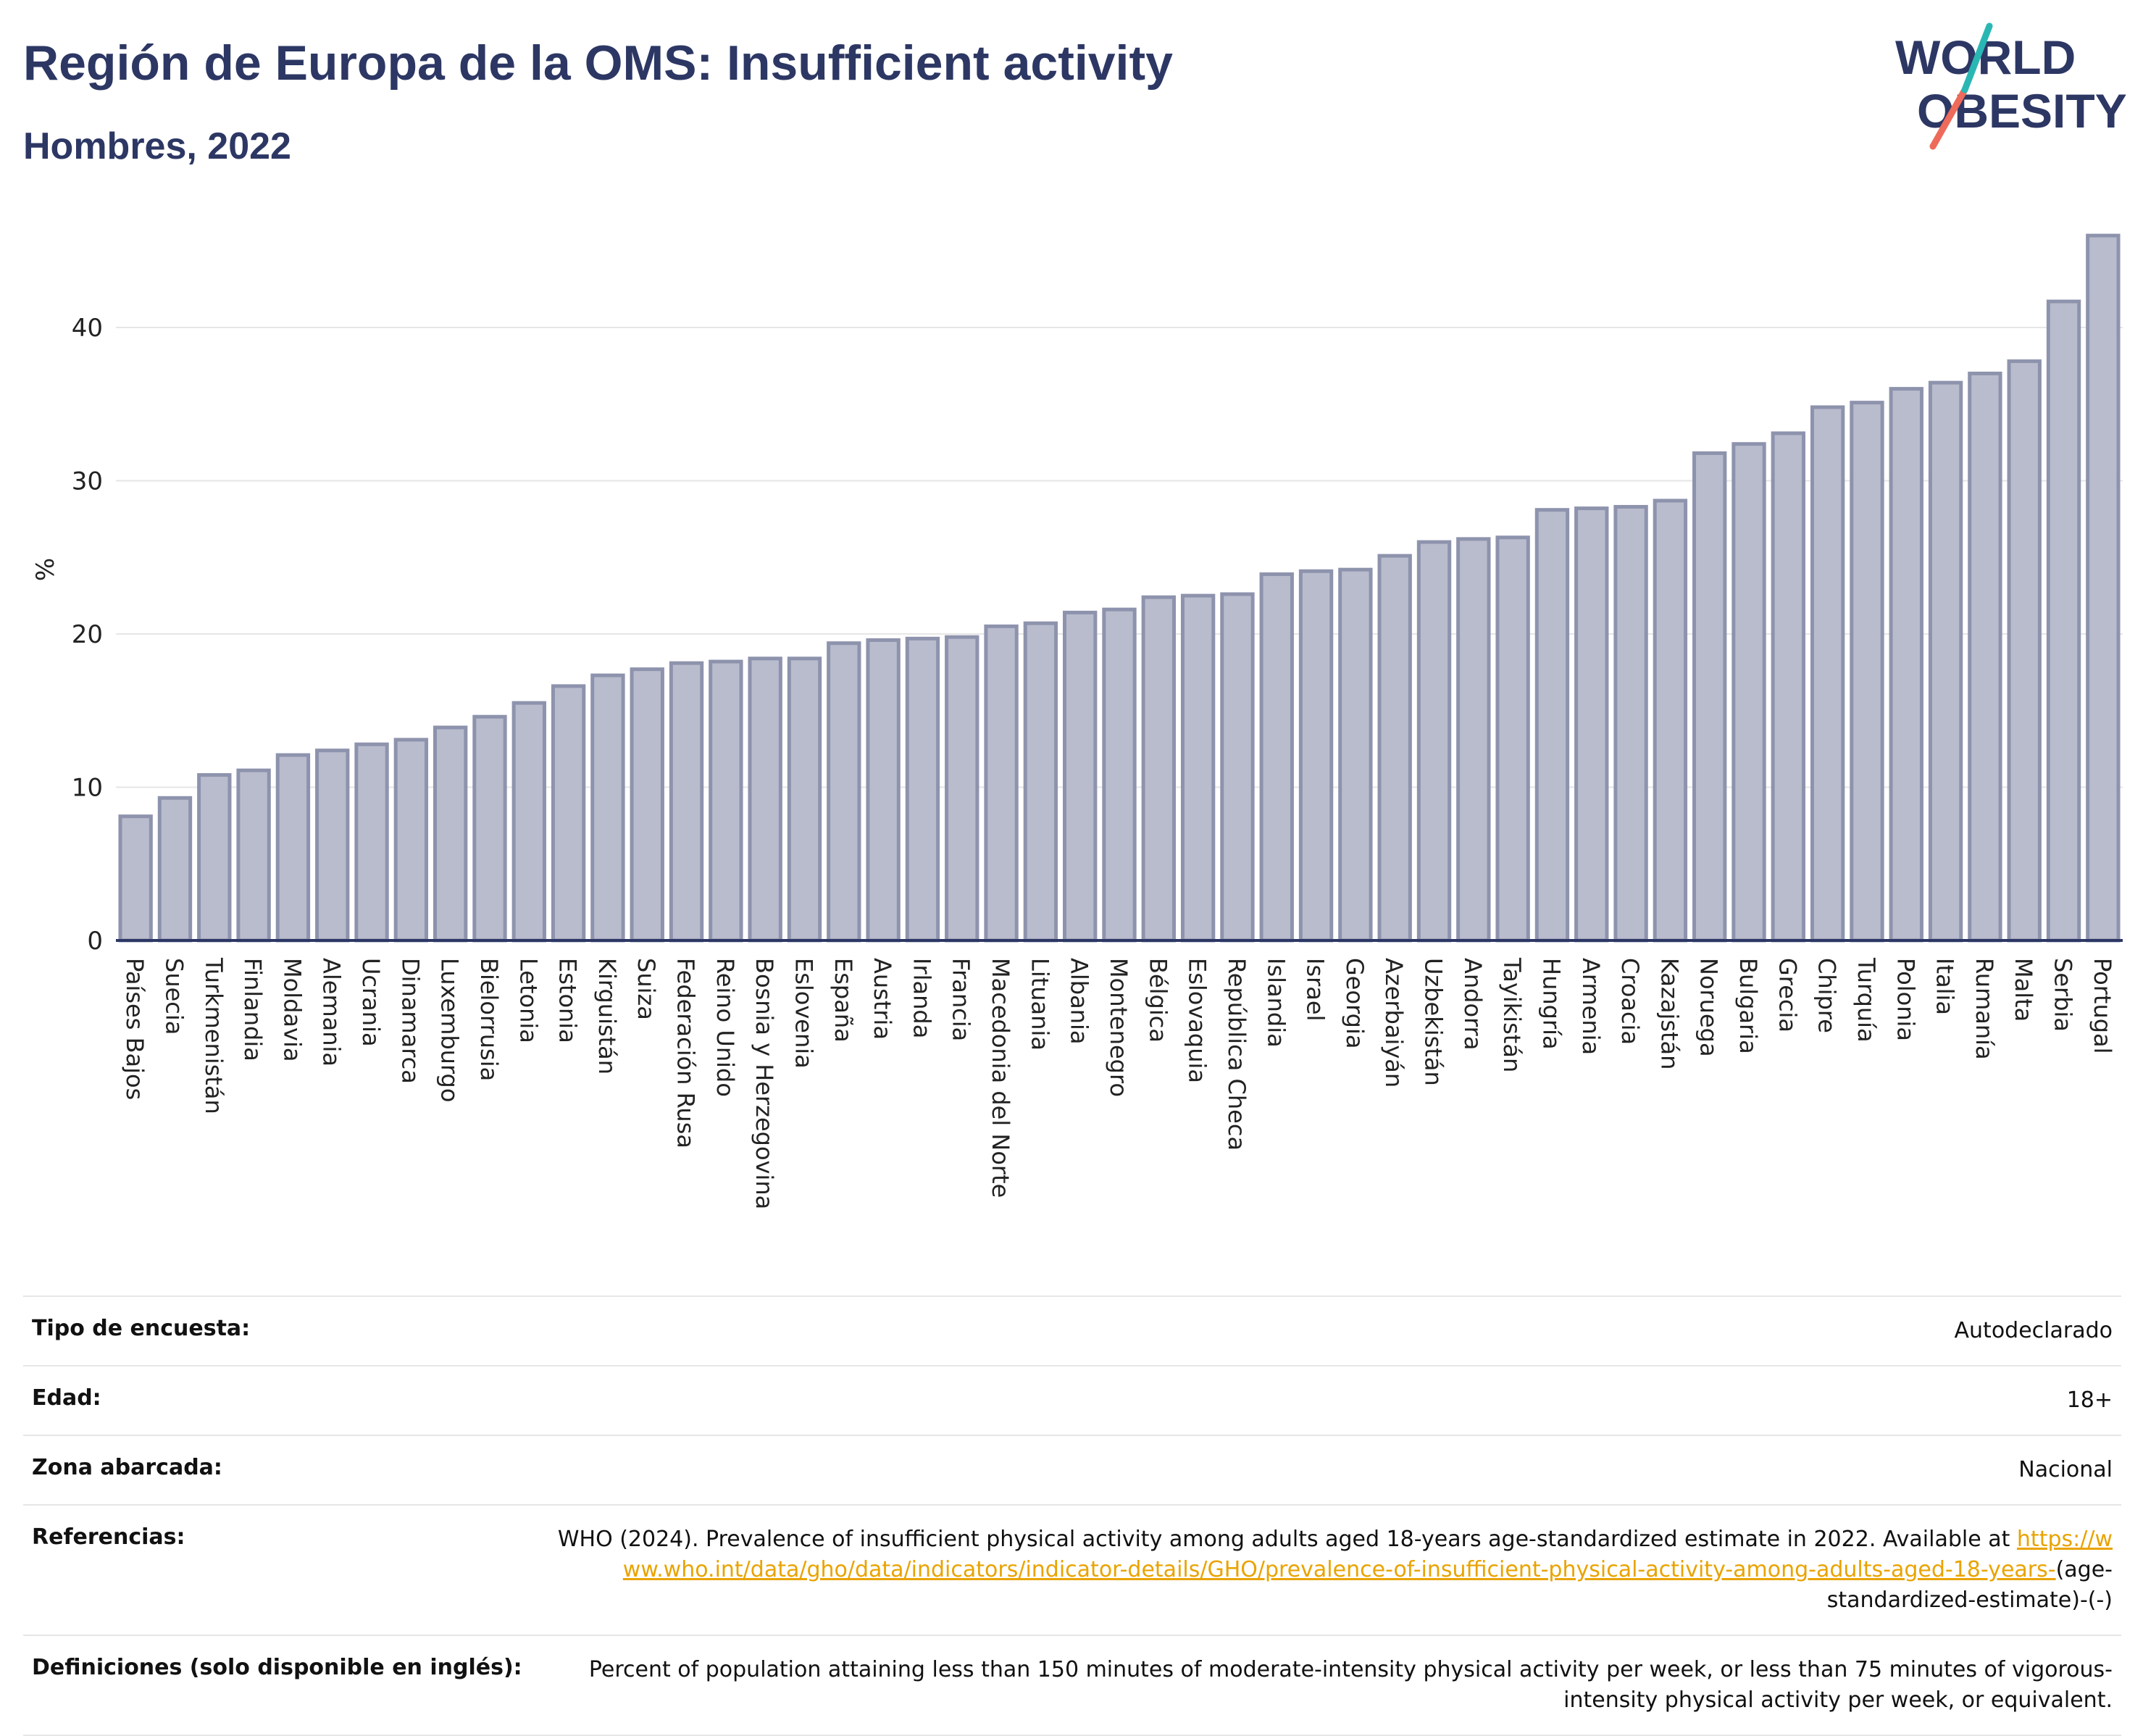 The height and width of the screenshot is (1736, 2143). I want to click on x-tick-label: Suiza, so click(646, 989).